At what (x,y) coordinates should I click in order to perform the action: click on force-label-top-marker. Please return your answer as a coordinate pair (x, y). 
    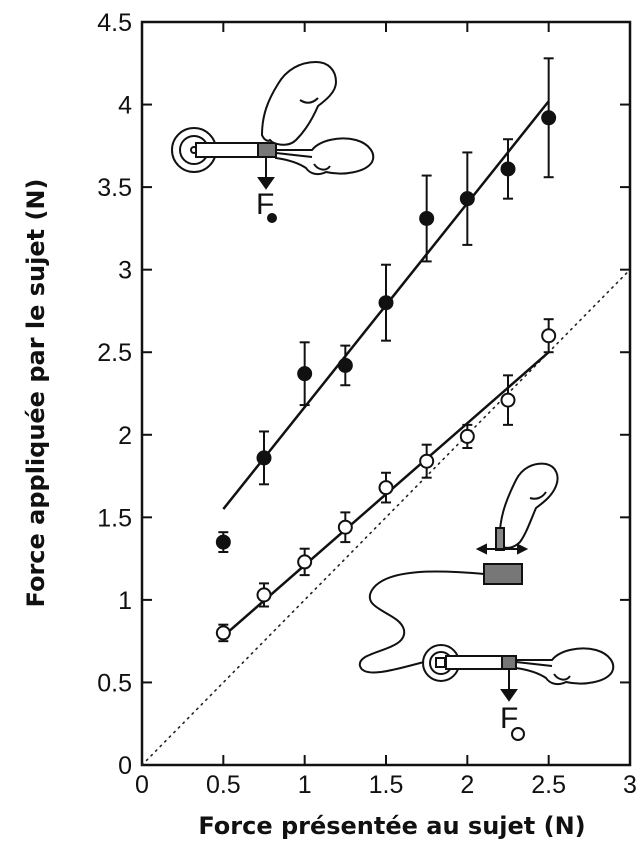
    Looking at the image, I should click on (272, 218).